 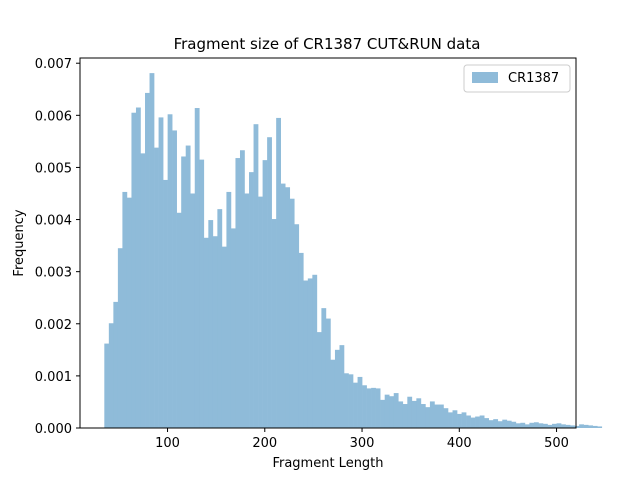 What do you see at coordinates (53, 325) in the screenshot?
I see `y-tick-label: 0.002` at bounding box center [53, 325].